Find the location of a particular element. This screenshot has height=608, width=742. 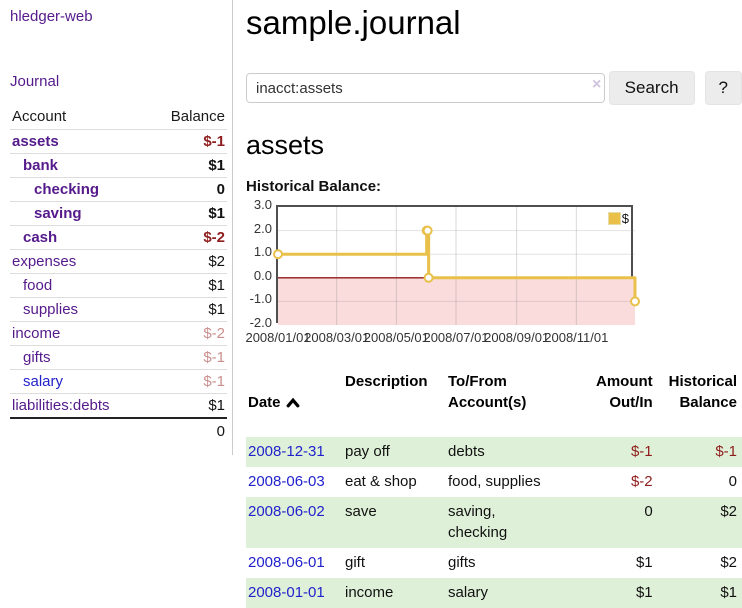

account-link-cash: cash is located at coordinates (40, 237).